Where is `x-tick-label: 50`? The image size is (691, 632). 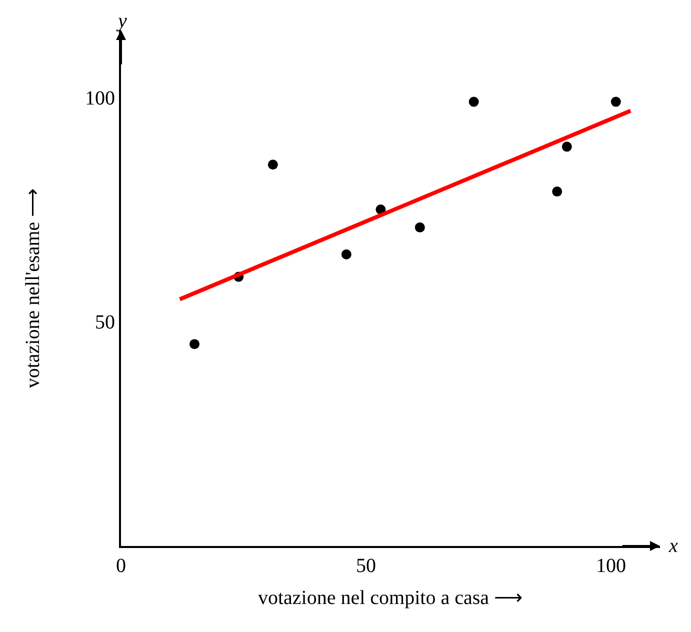 x-tick-label: 50 is located at coordinates (366, 566).